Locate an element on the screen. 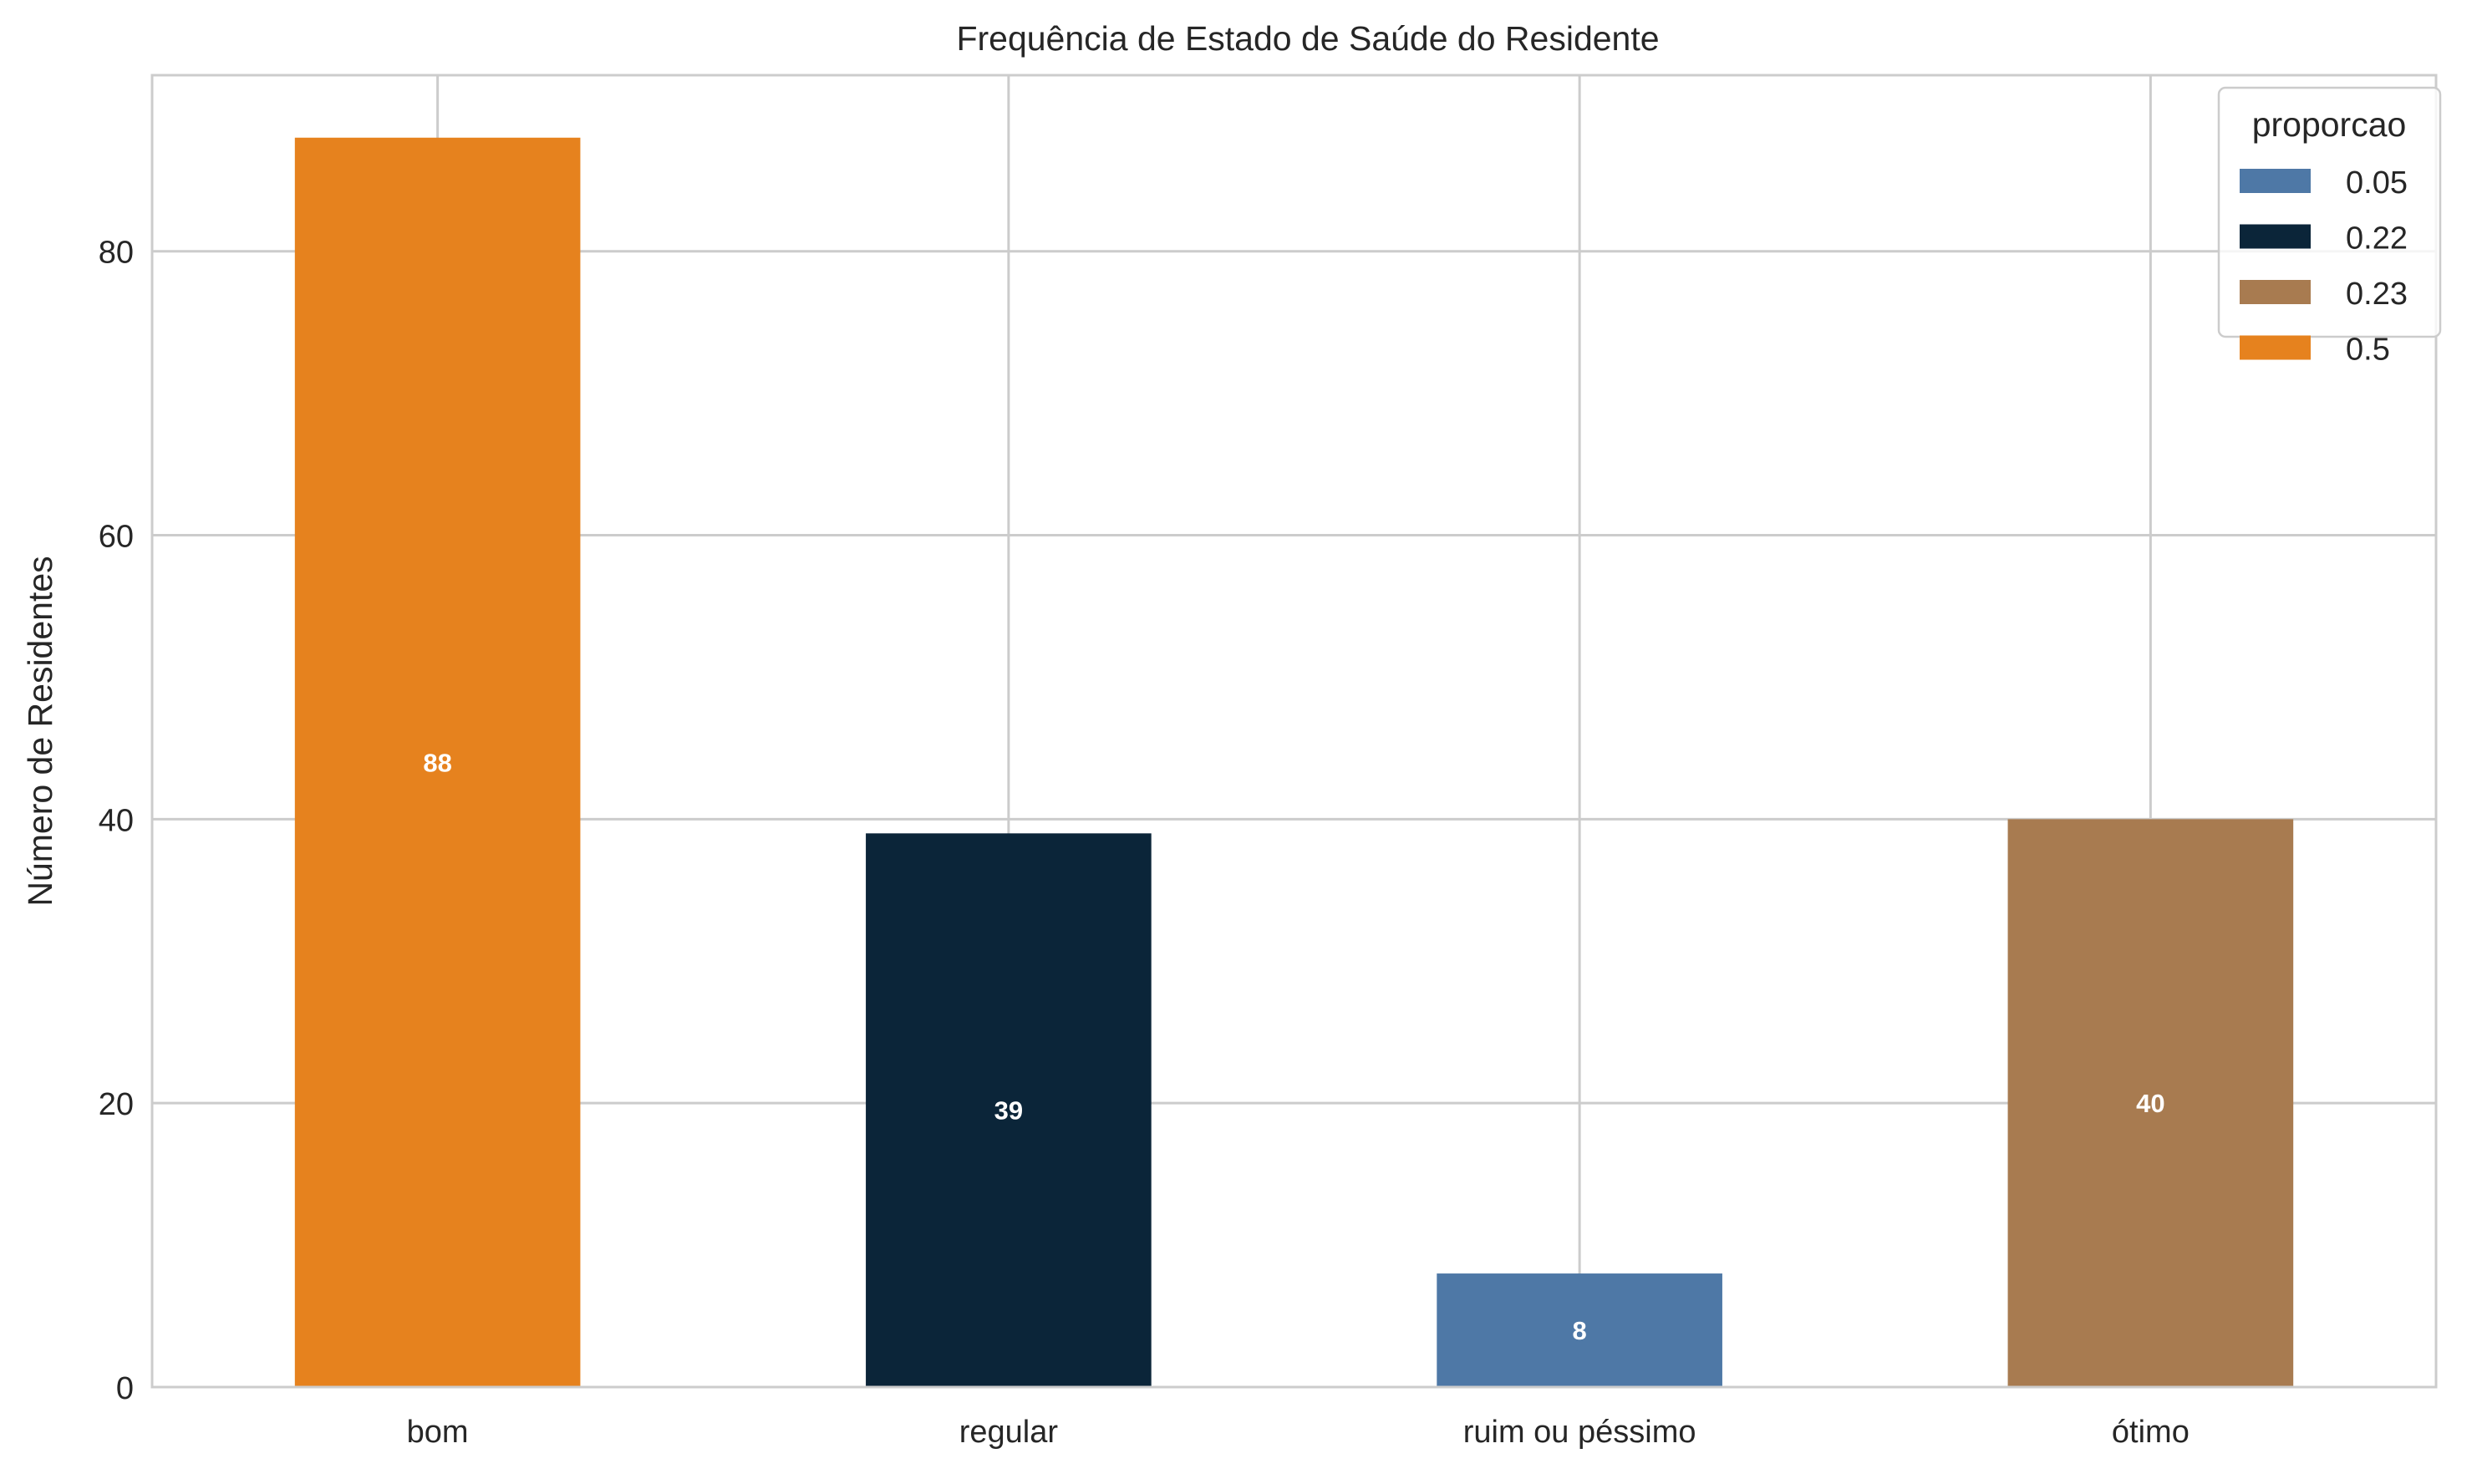  y-tick-labels: 0 20 40 60 80 is located at coordinates (116, 821).